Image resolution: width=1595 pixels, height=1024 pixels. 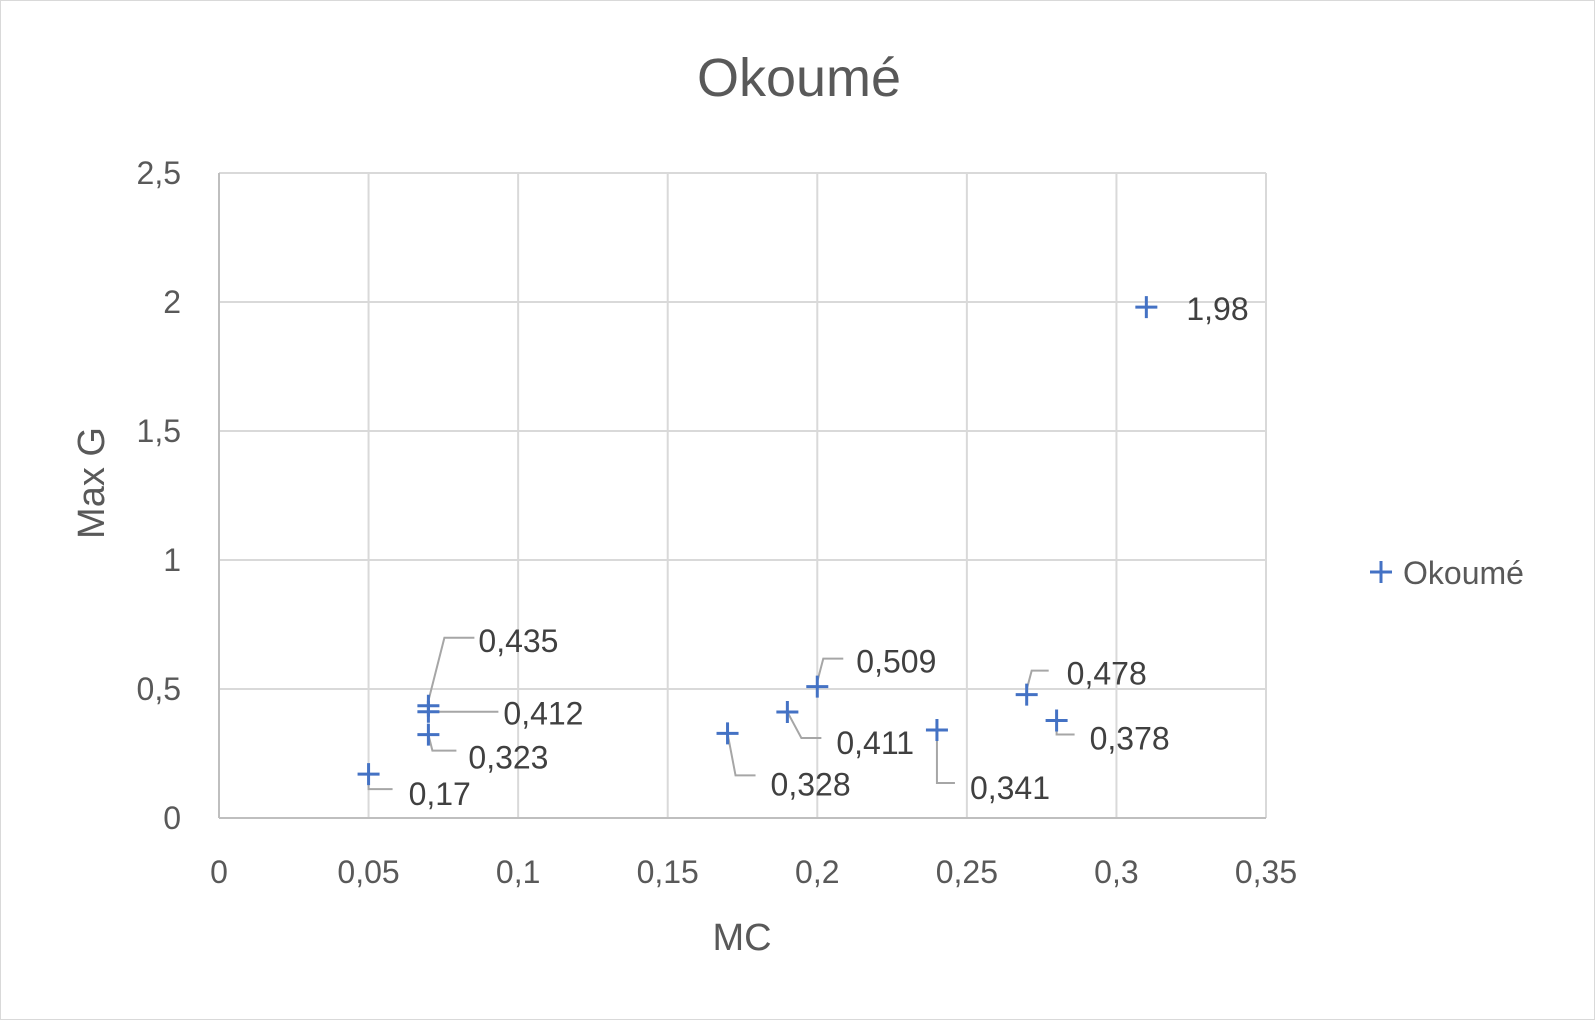 I want to click on legend: Okoumé, so click(x=1447, y=573).